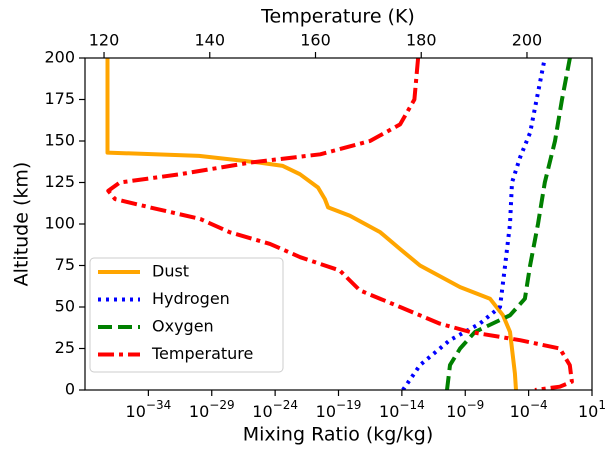 This screenshot has width=613, height=451. What do you see at coordinates (465, 409) in the screenshot?
I see `x-tick-label: 10−9` at bounding box center [465, 409].